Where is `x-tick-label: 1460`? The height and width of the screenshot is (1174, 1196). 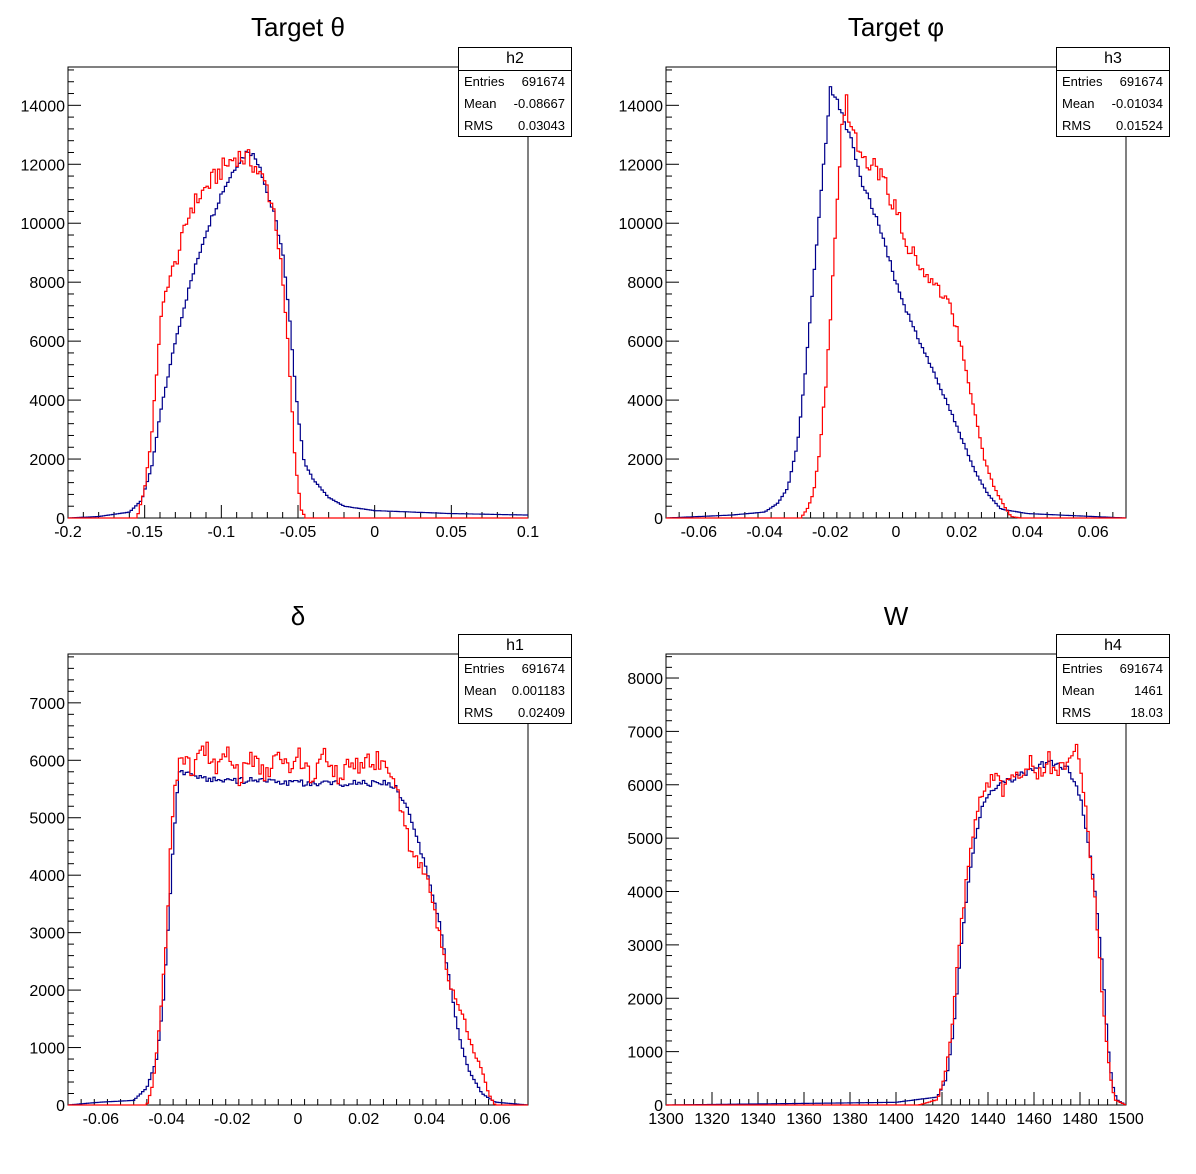
x-tick-label: 1460 is located at coordinates (1034, 1119).